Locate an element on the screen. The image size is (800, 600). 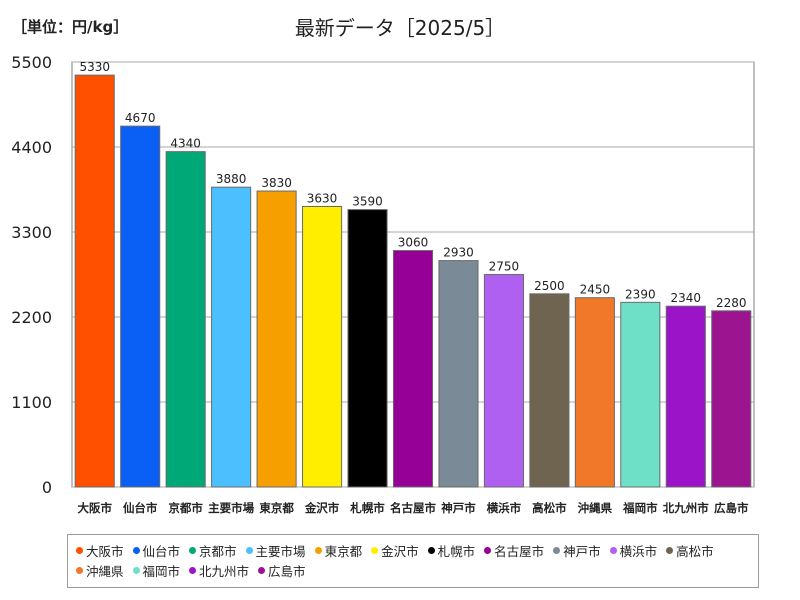
y-tick-label: 3300 is located at coordinates (31, 232).